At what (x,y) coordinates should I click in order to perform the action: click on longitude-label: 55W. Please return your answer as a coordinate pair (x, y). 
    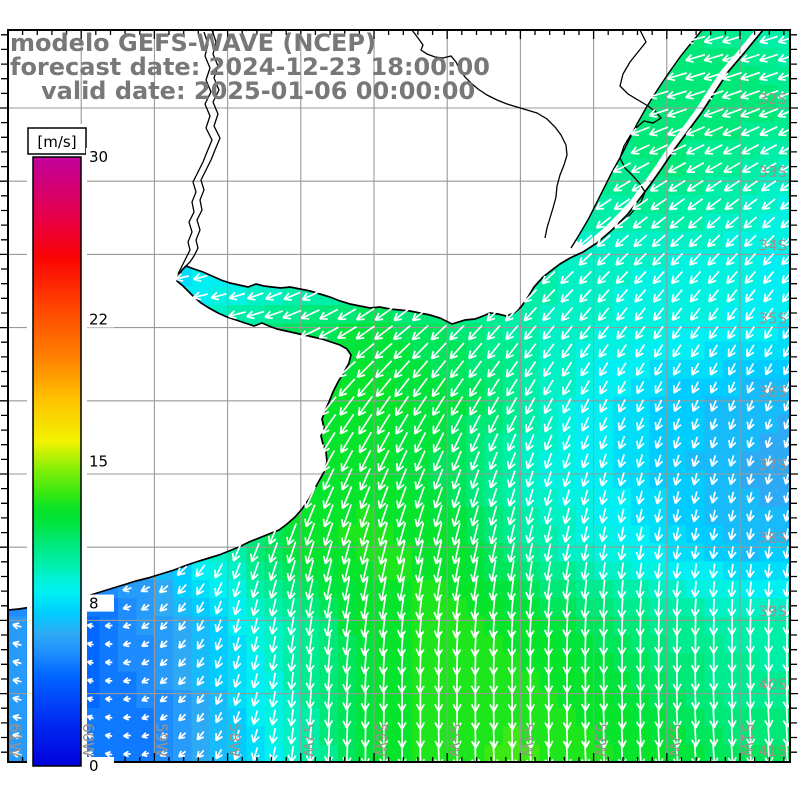
    Looking at the image, I should click on (454, 740).